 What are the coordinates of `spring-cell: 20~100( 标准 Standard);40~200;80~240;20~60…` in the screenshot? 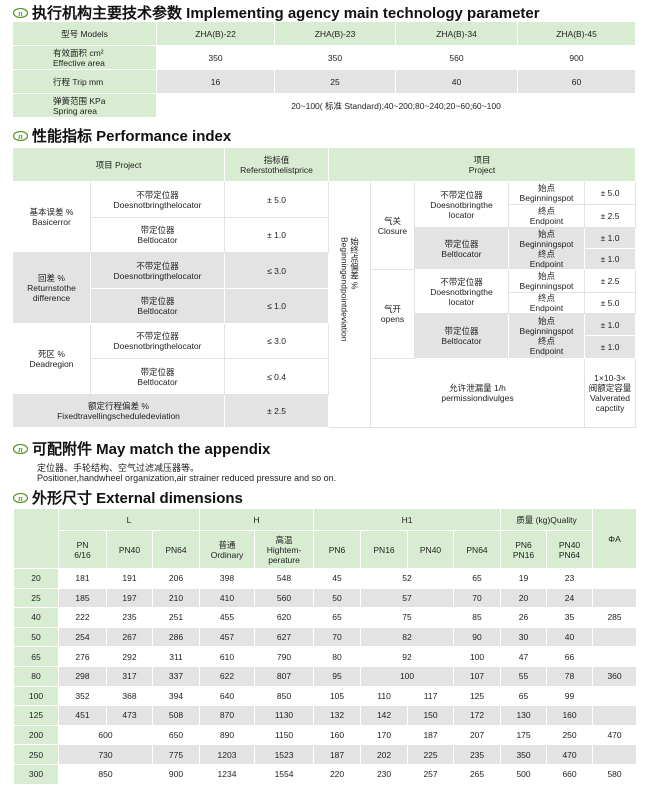 It's located at (396, 106).